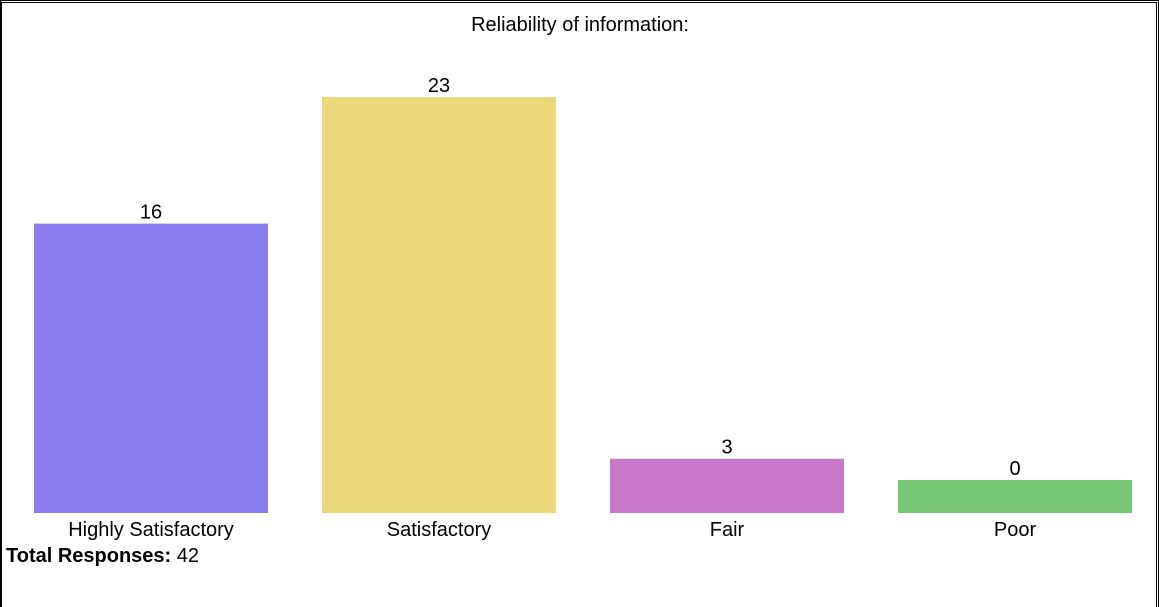  What do you see at coordinates (439, 86) in the screenshot?
I see `data-label-satisfactory: 23` at bounding box center [439, 86].